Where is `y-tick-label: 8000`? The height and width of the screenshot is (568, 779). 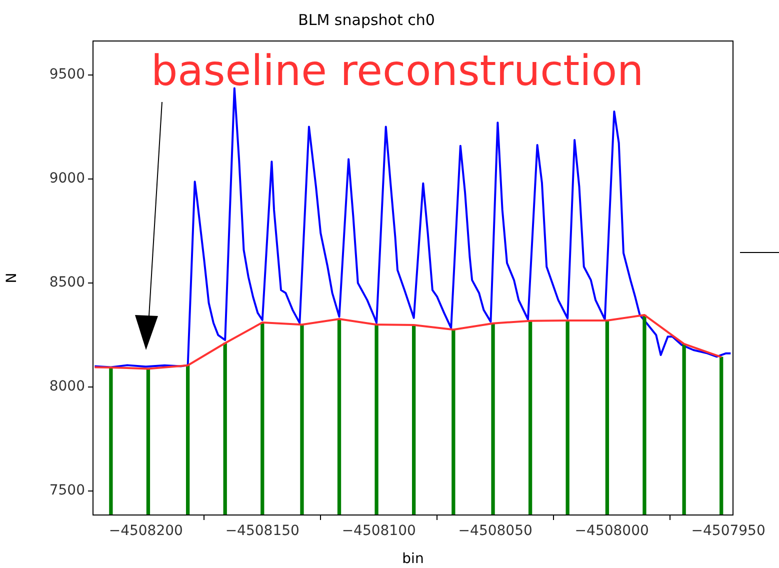
y-tick-label: 8000 is located at coordinates (67, 386).